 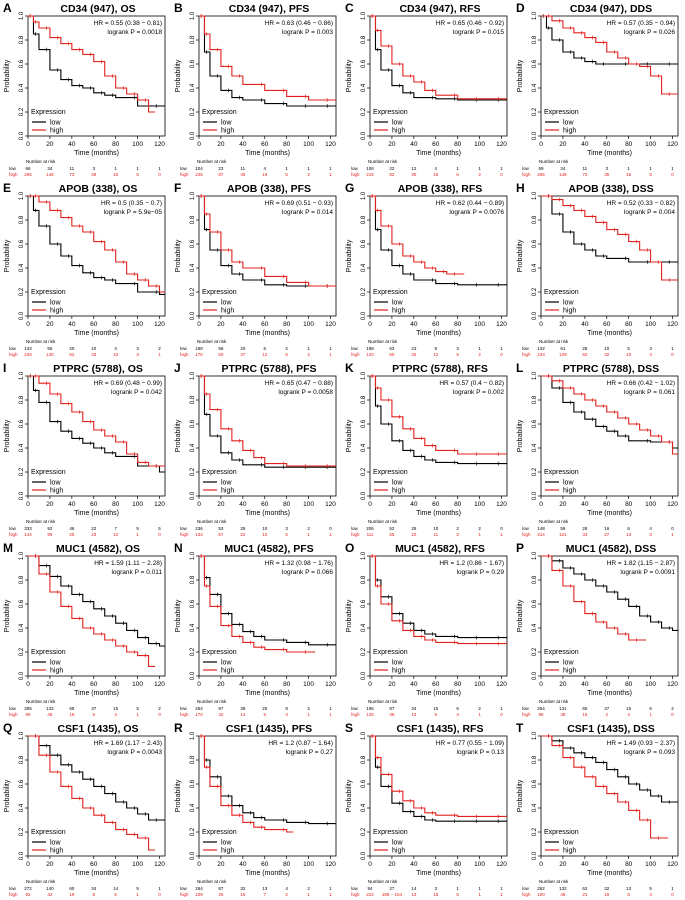 What do you see at coordinates (541, 894) in the screenshot?
I see `risk-value-high: 100` at bounding box center [541, 894].